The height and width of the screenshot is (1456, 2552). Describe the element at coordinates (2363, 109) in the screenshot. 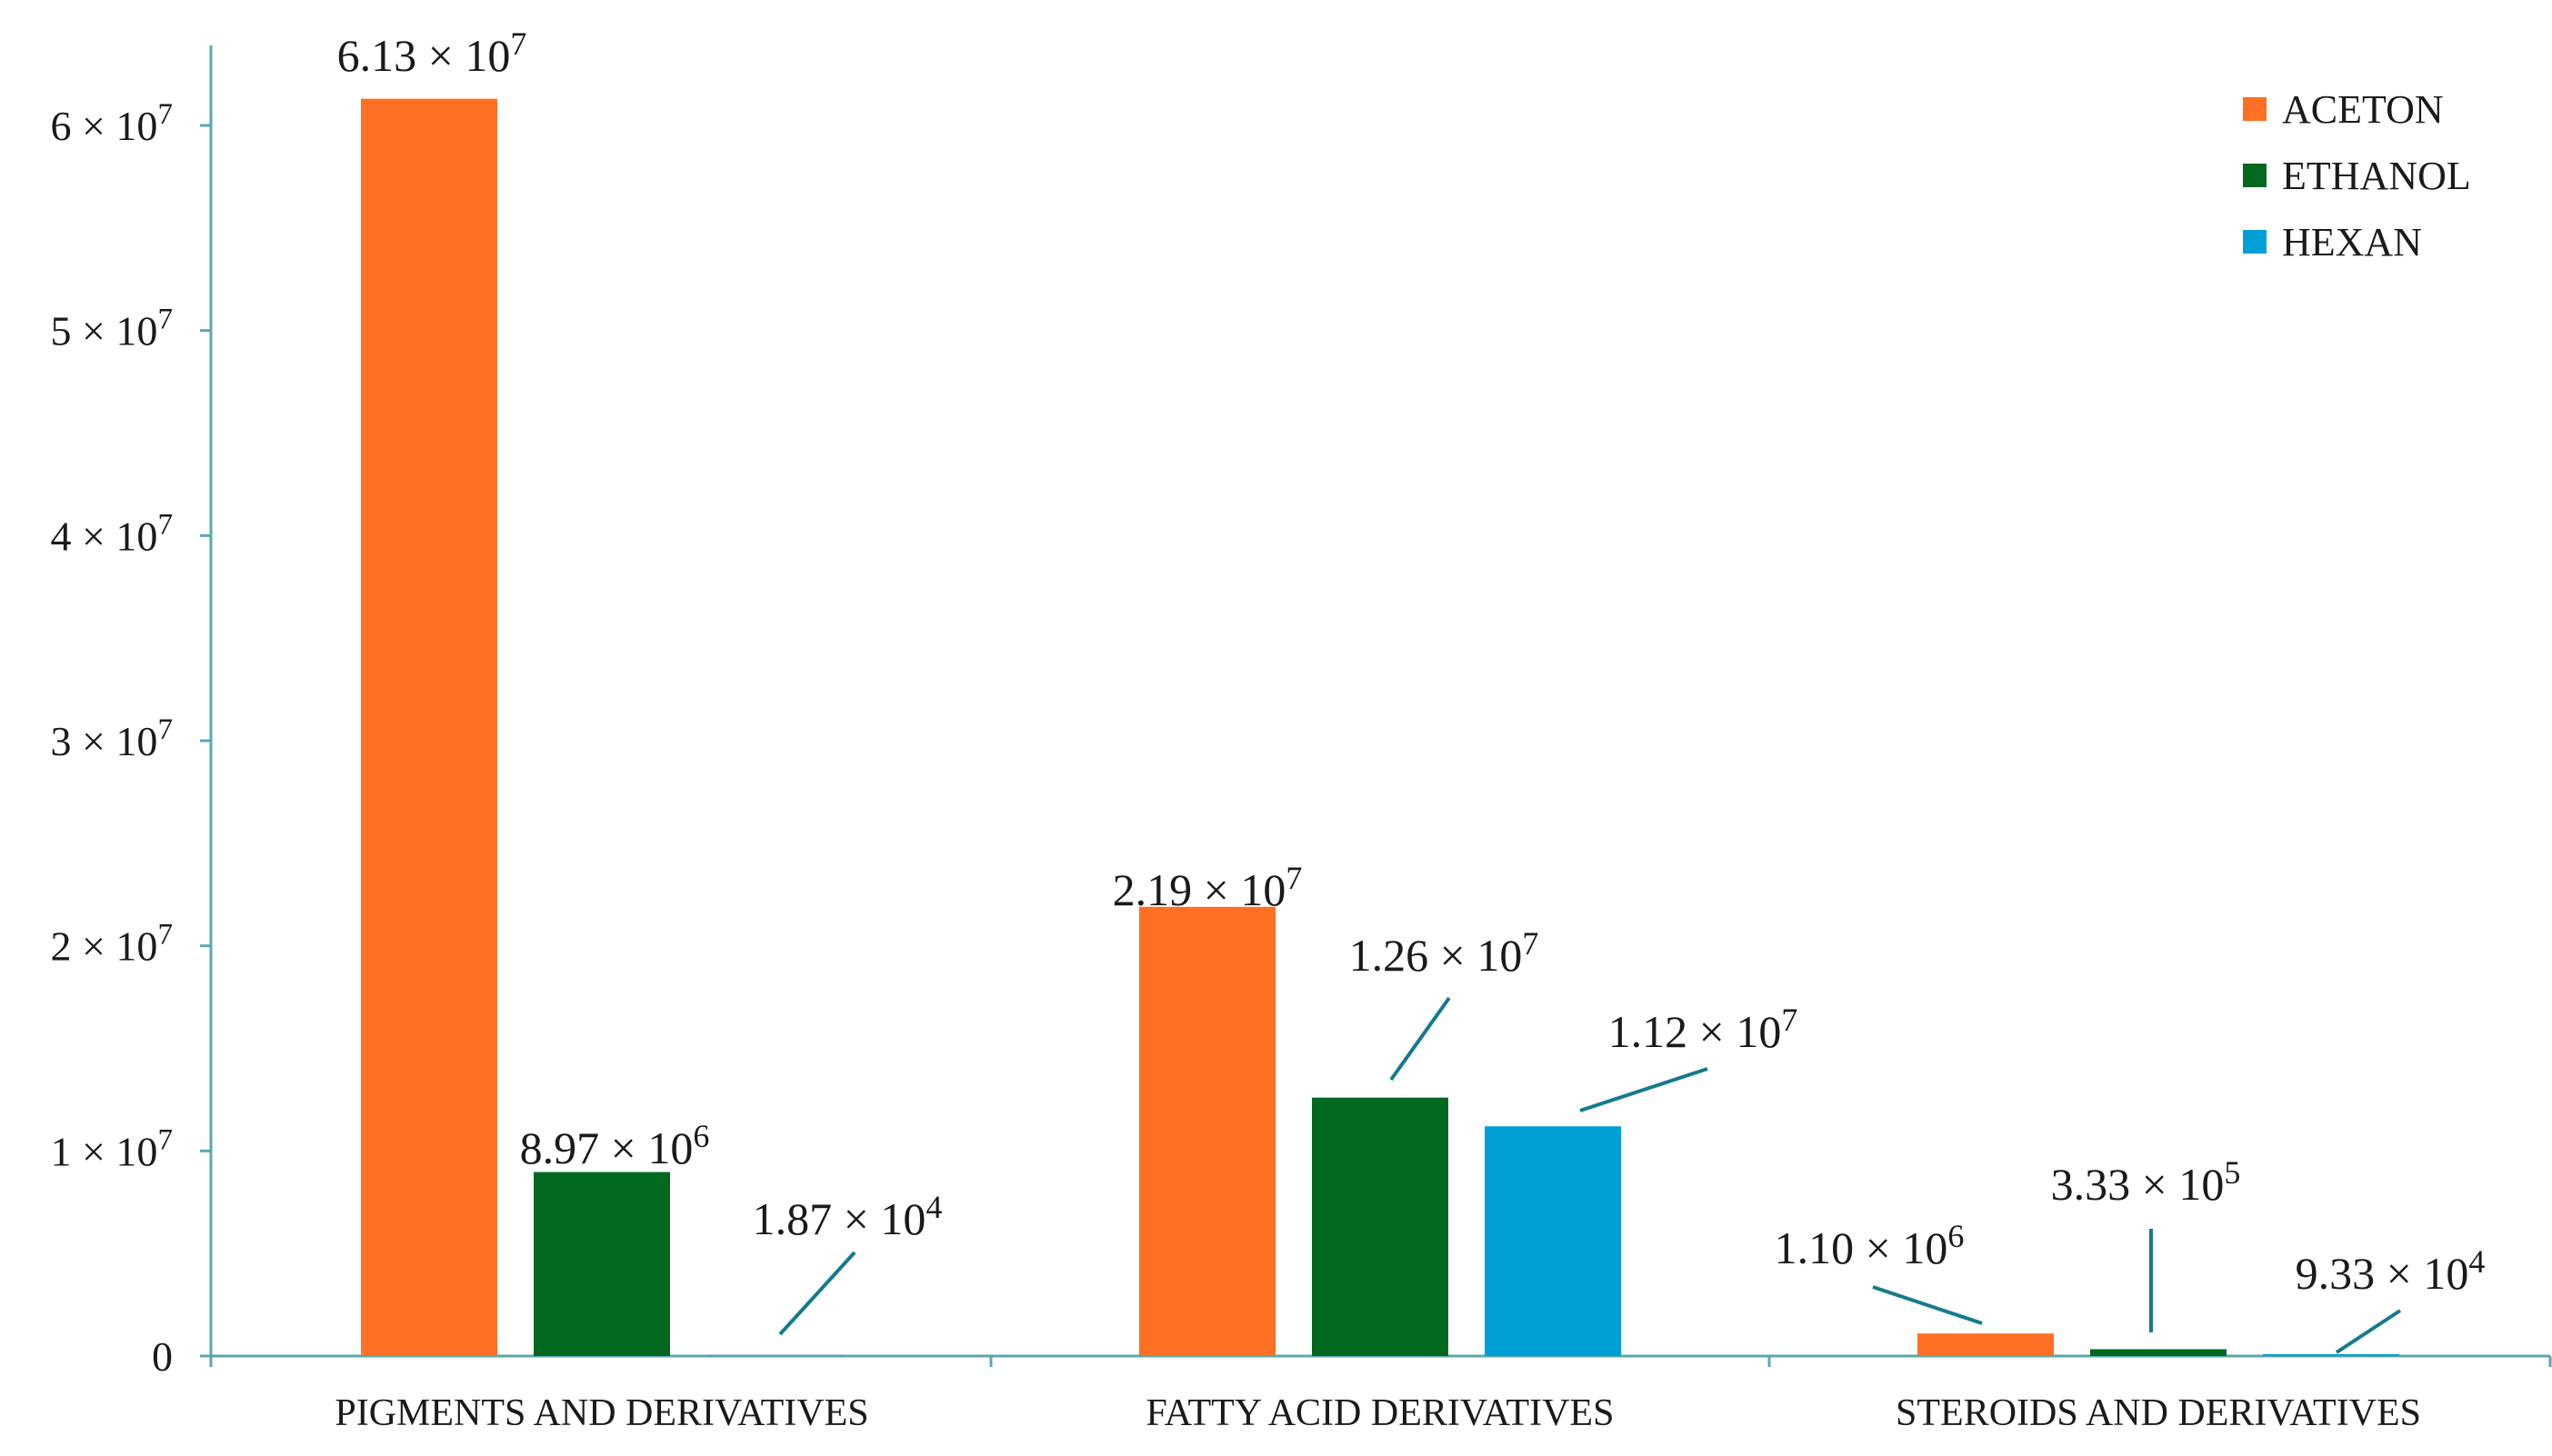

I see `legend-label-aceton: ACETON` at that location.